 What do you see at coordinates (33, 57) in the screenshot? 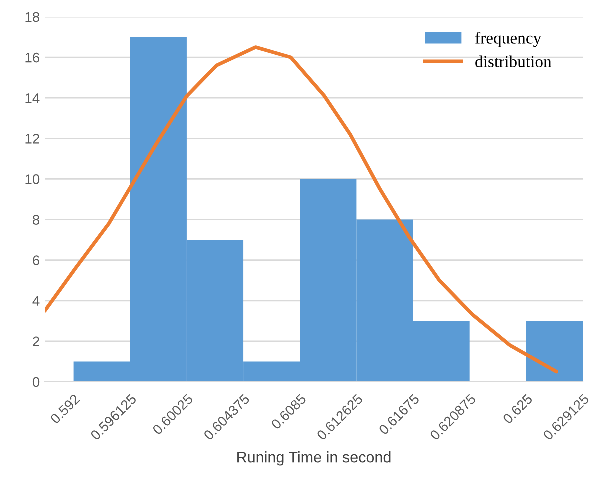
I see `y-tick-label: 16` at bounding box center [33, 57].